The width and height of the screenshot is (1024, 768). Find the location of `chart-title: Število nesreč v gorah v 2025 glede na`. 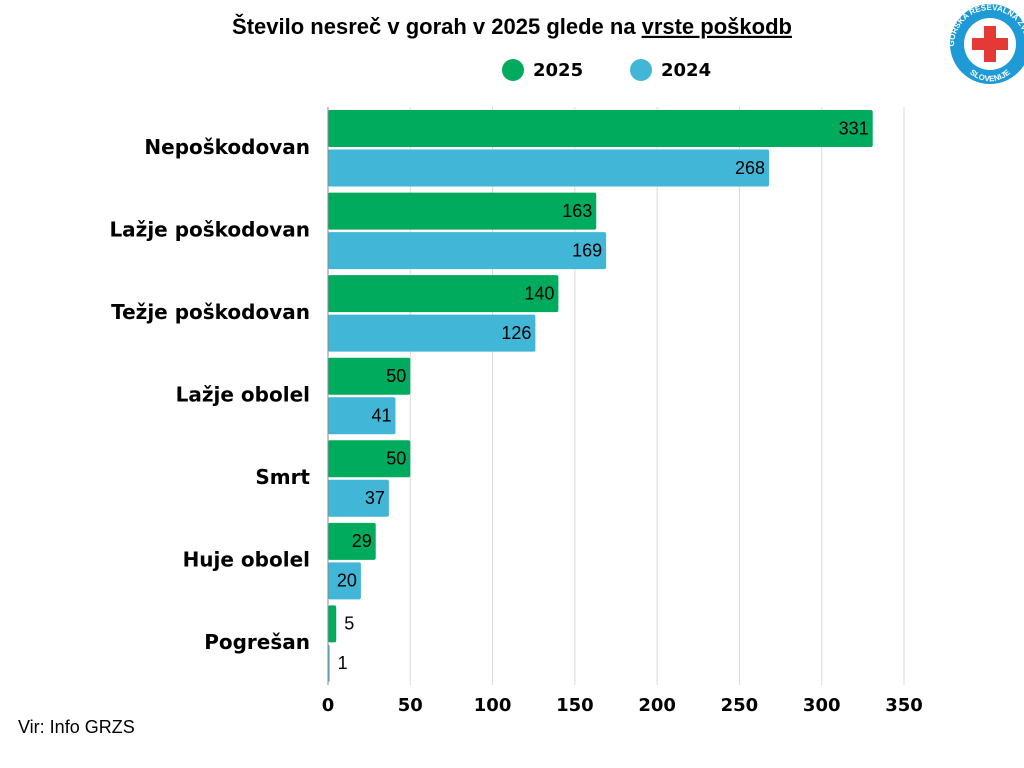

chart-title: Število nesreč v gorah v 2025 glede na is located at coordinates (434, 26).